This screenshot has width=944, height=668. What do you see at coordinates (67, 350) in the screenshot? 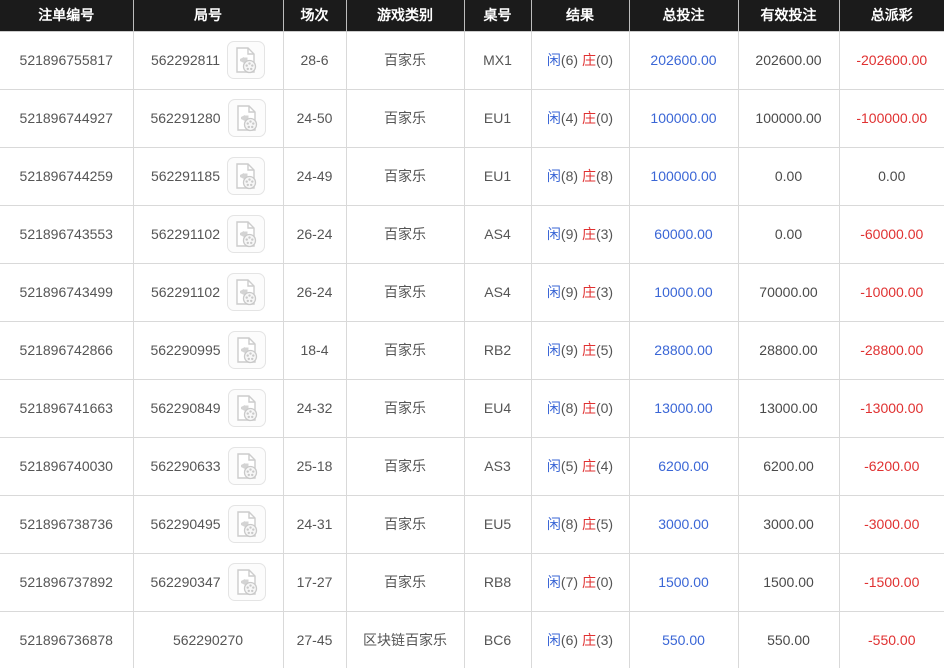
I see `order-id-cell: 521896742866` at bounding box center [67, 350].